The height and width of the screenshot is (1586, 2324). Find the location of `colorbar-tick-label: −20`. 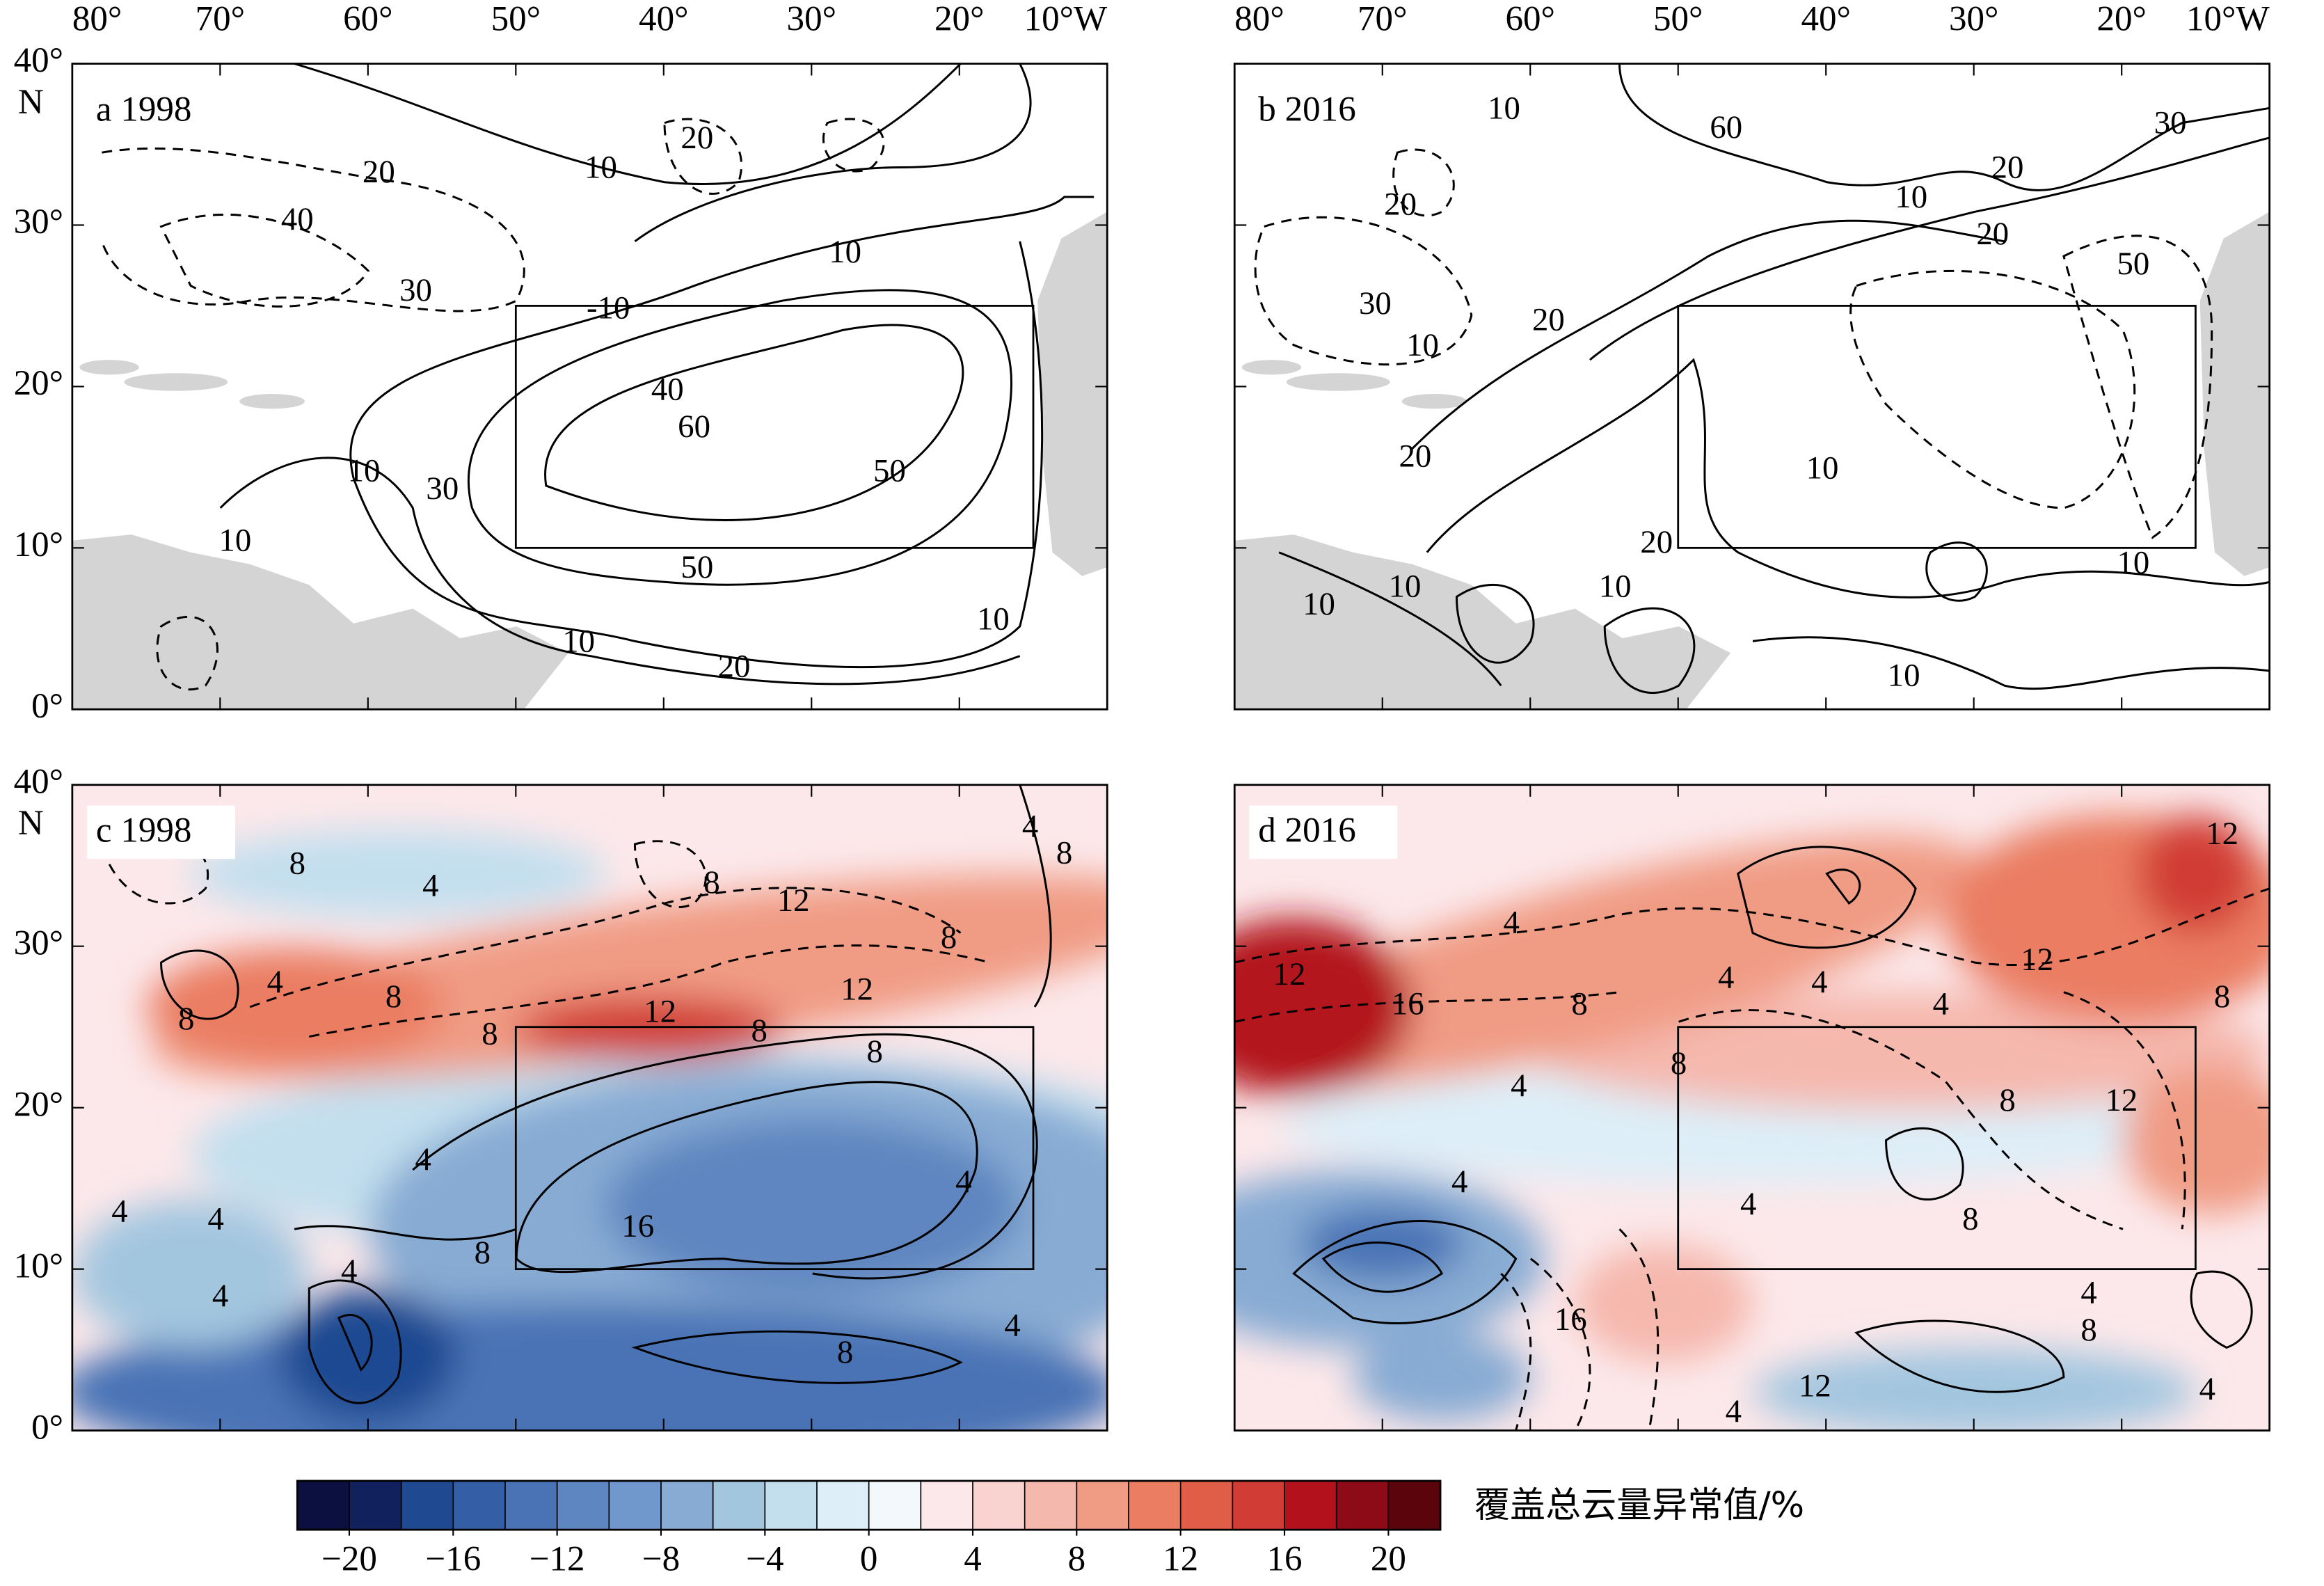

colorbar-tick-label: −20 is located at coordinates (349, 1559).